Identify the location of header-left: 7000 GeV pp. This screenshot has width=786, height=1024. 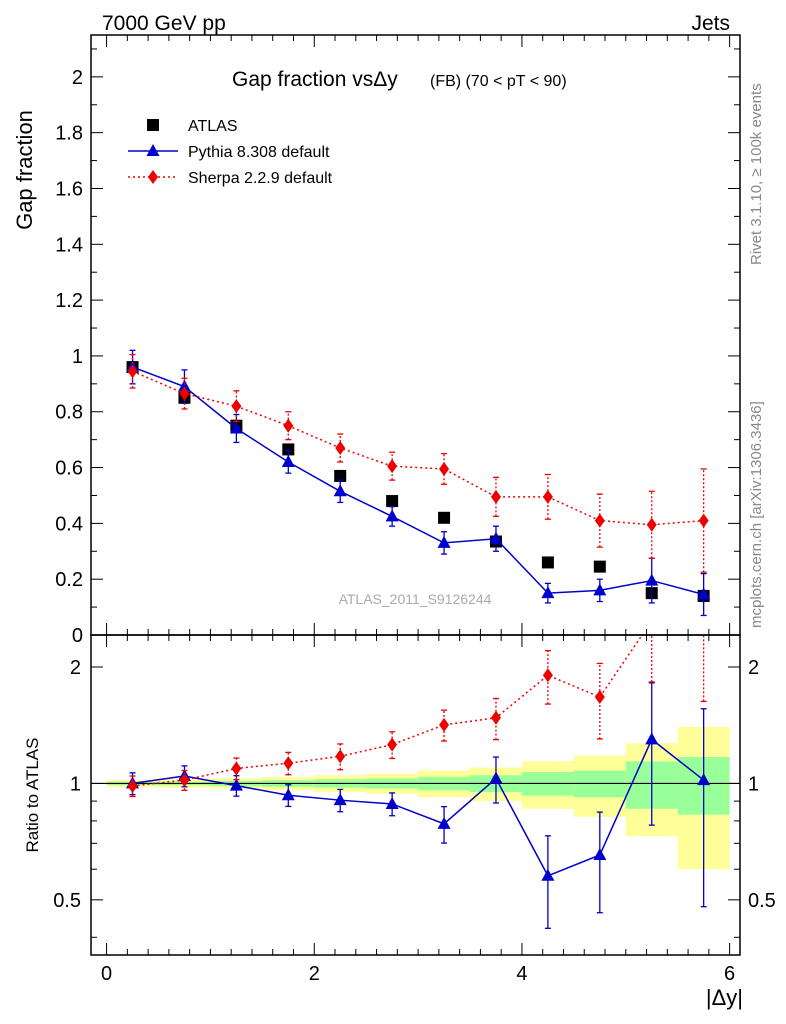
(164, 23).